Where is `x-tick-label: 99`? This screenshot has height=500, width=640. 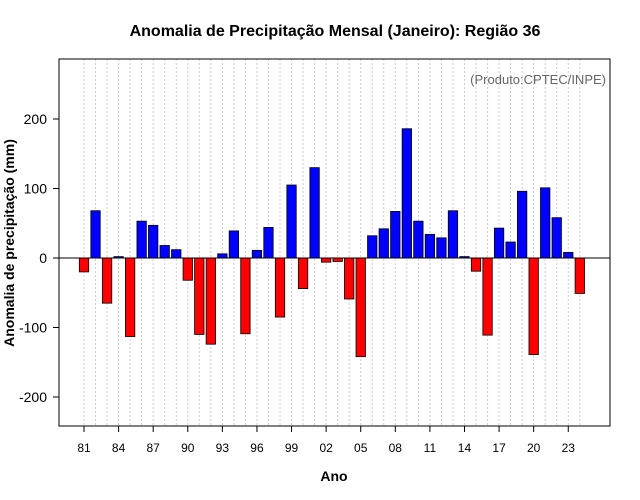
x-tick-label: 99 is located at coordinates (292, 448).